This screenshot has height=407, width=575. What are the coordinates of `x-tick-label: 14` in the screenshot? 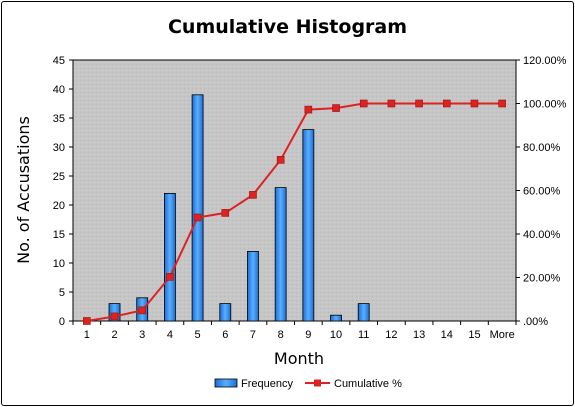 It's located at (447, 335).